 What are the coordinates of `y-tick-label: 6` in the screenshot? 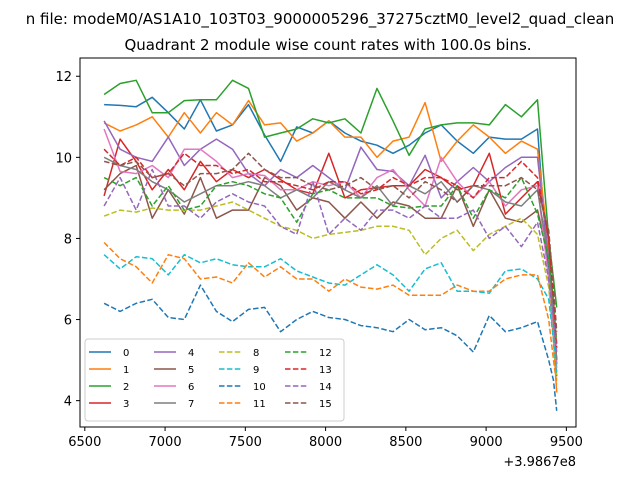 It's located at (68, 321).